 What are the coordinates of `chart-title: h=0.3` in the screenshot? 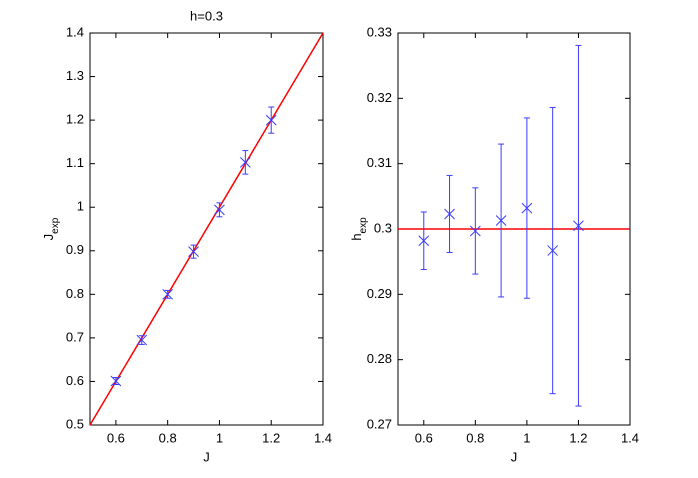 It's located at (206, 15).